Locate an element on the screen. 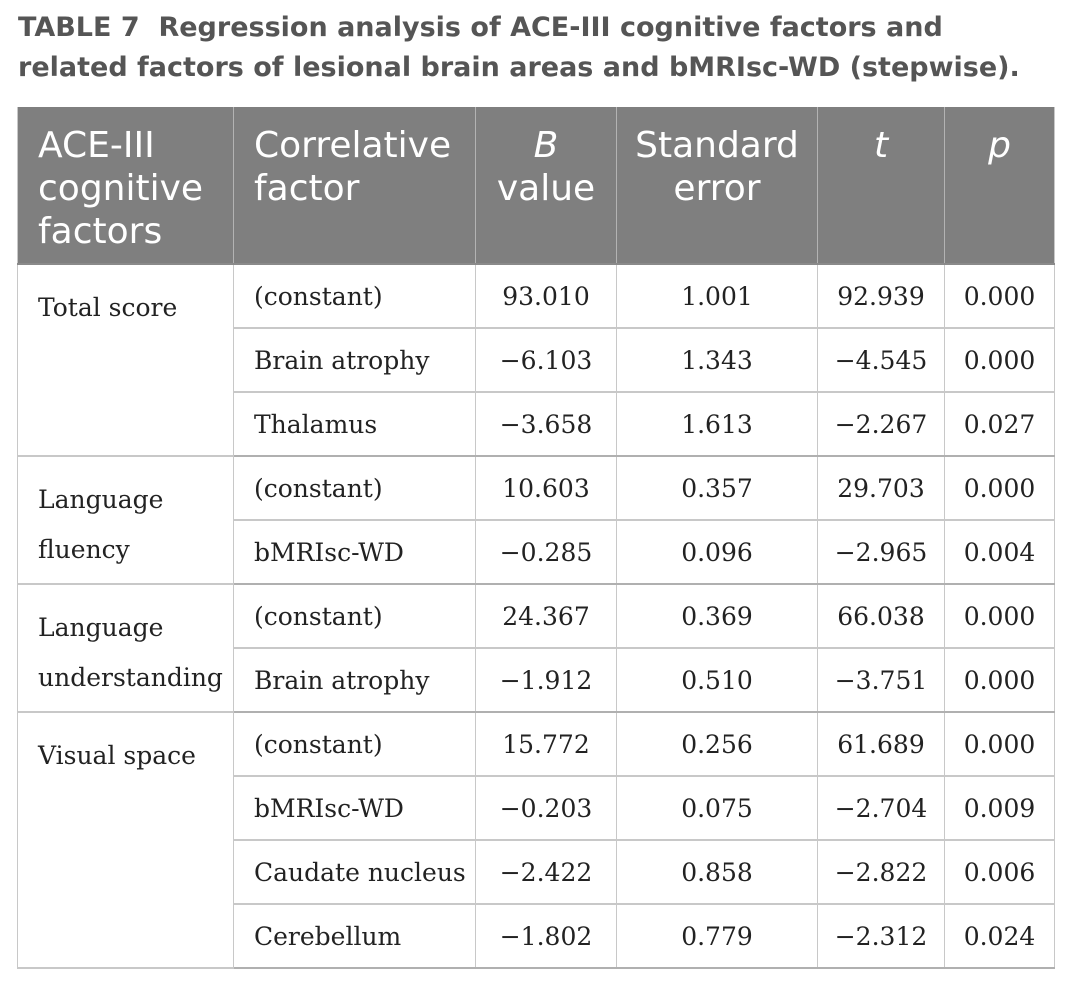  table-row: Brain atrophy −6.103 1.343 −4.545 0.000 is located at coordinates (536, 360).